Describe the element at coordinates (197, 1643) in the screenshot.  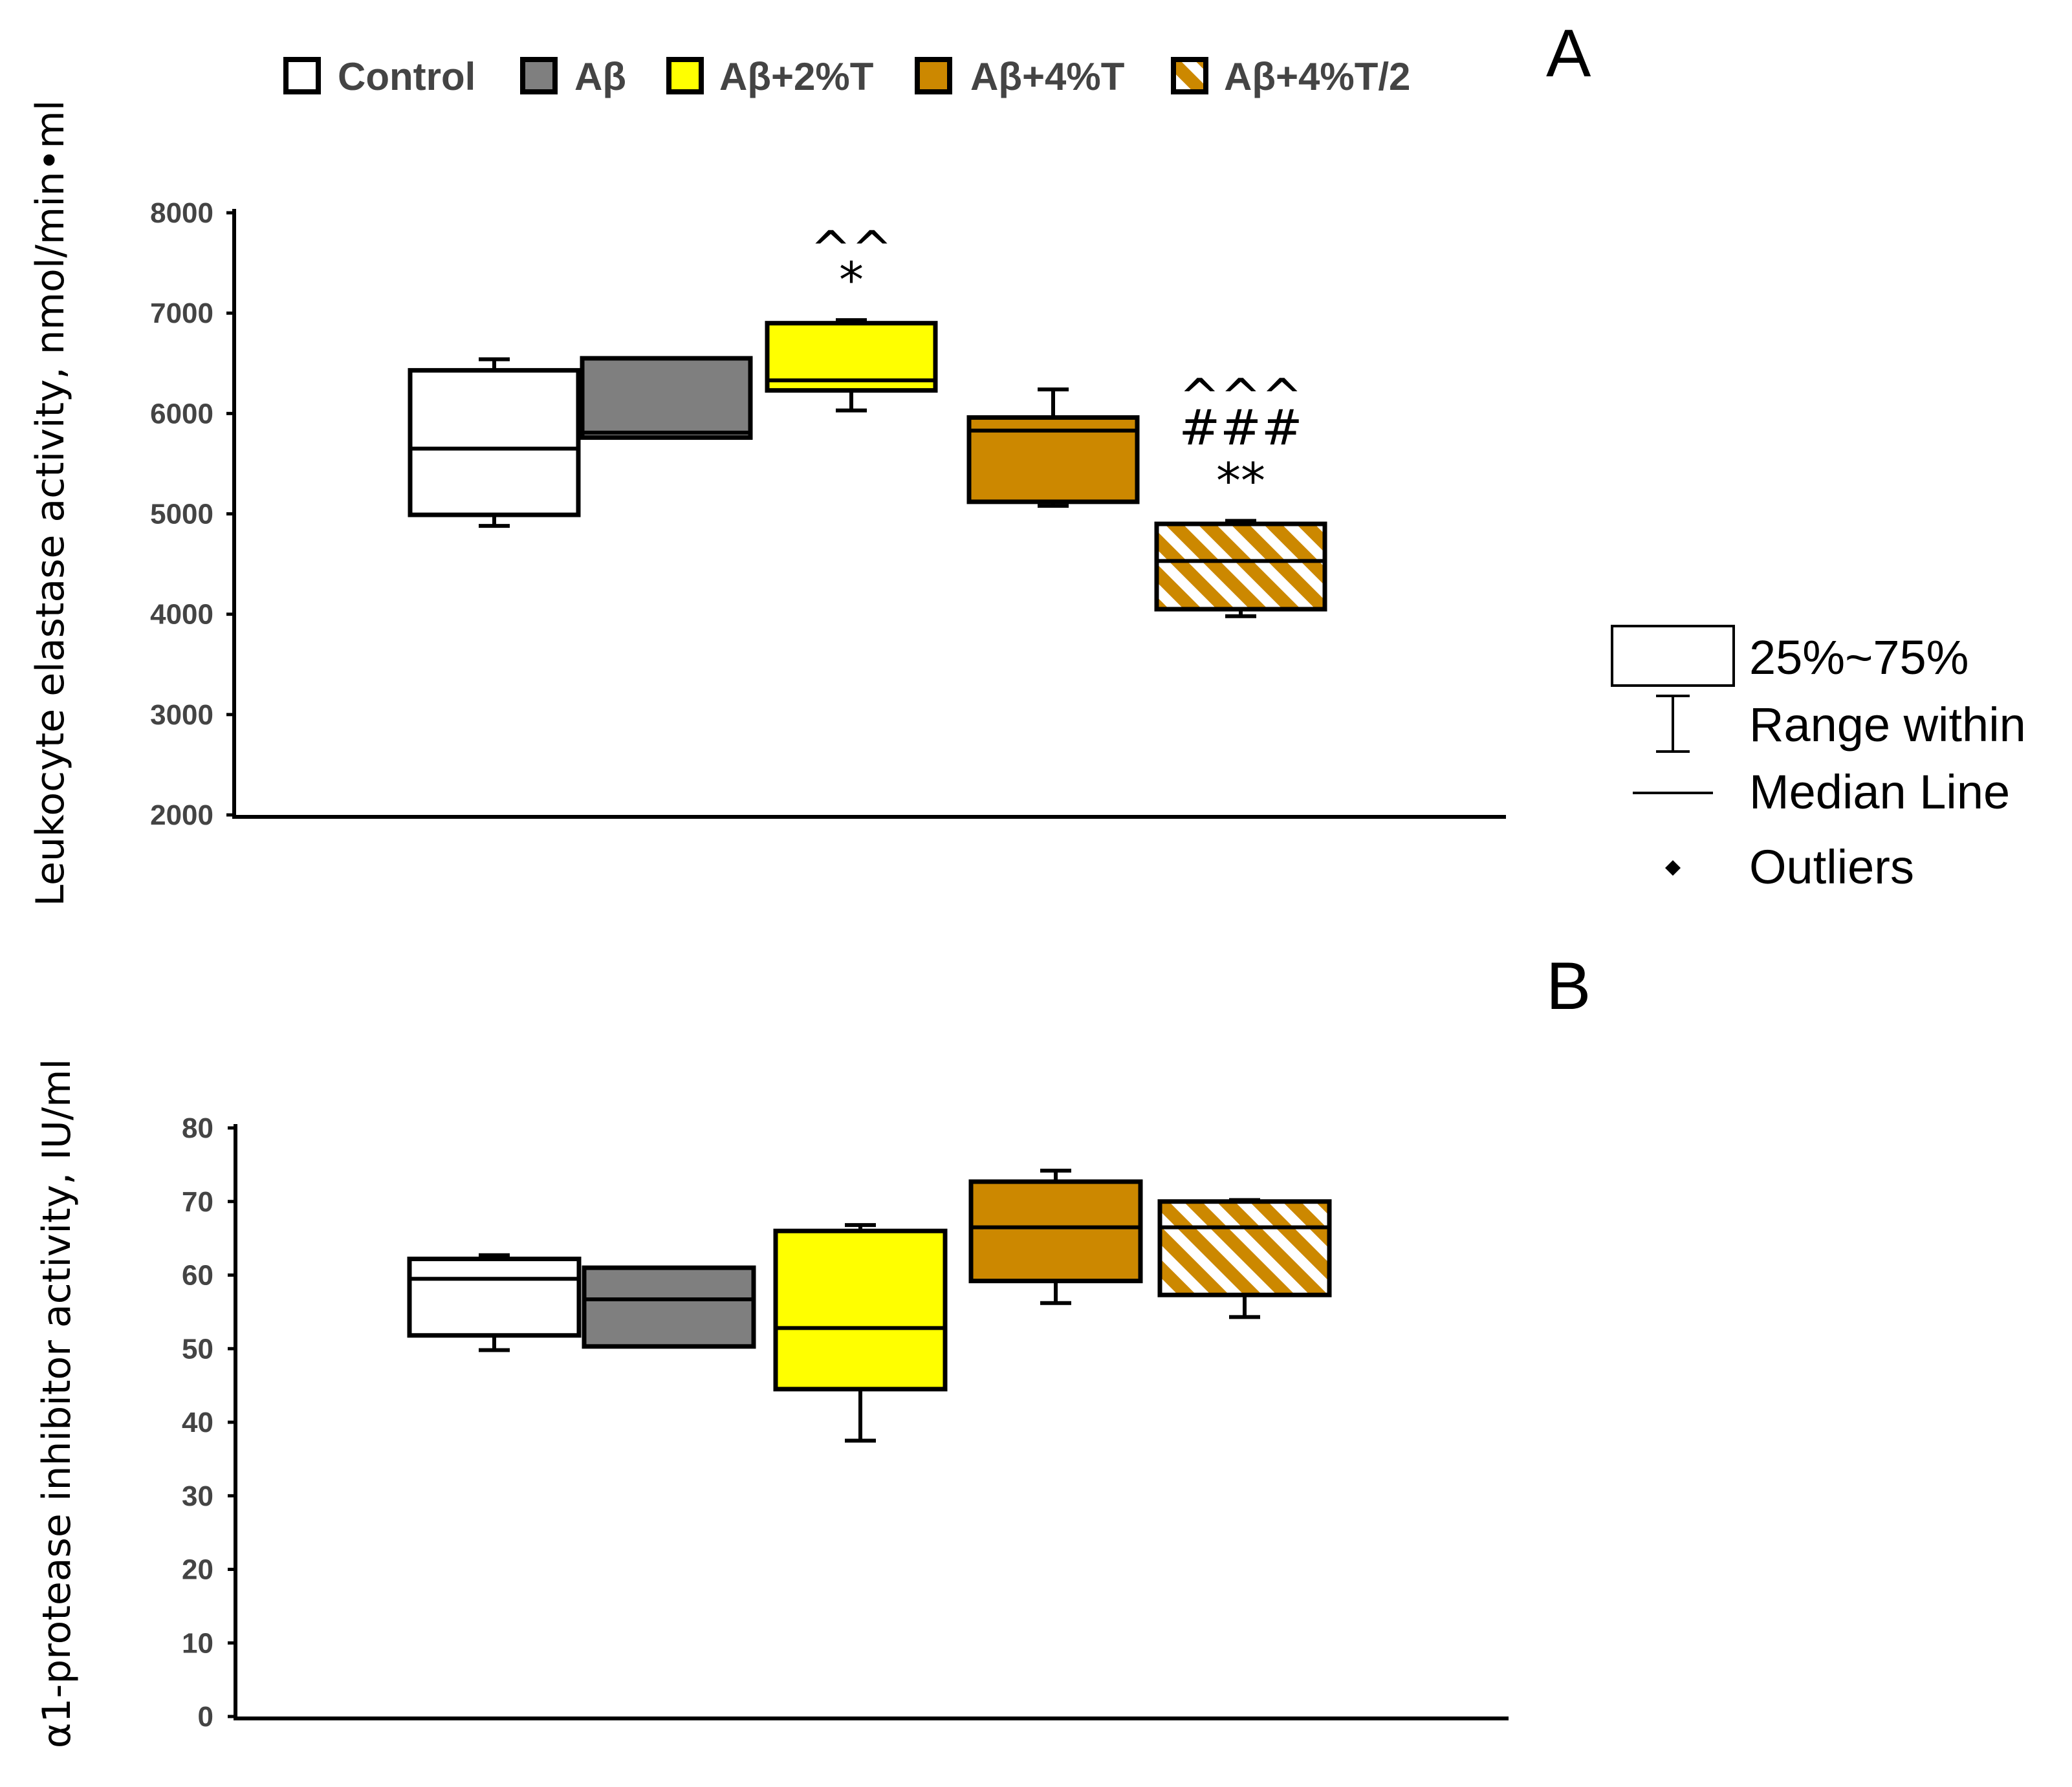
I see `panel-b-tick-label: 10` at that location.